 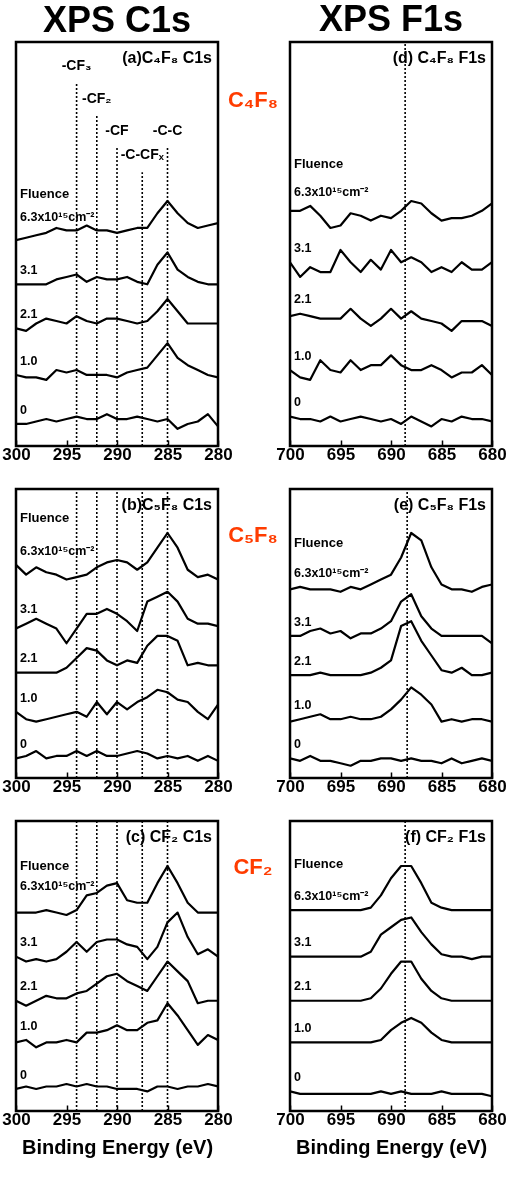 What do you see at coordinates (253, 534) in the screenshot?
I see `text: C₅F₈` at bounding box center [253, 534].